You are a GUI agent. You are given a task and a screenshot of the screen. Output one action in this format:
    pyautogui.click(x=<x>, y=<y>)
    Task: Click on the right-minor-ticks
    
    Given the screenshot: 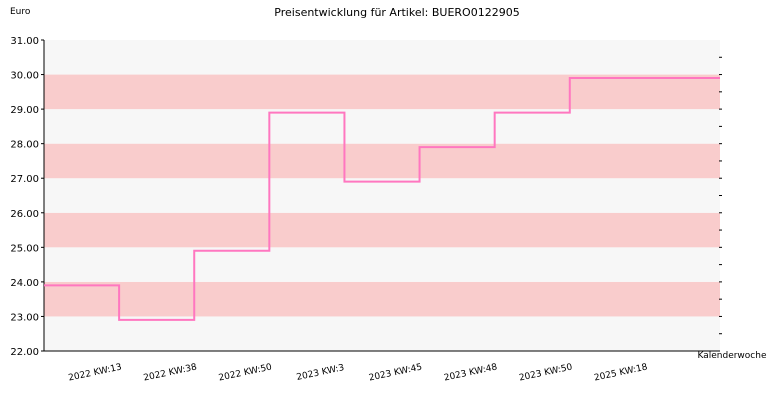 What is the action you would take?
    pyautogui.click(x=720, y=195)
    